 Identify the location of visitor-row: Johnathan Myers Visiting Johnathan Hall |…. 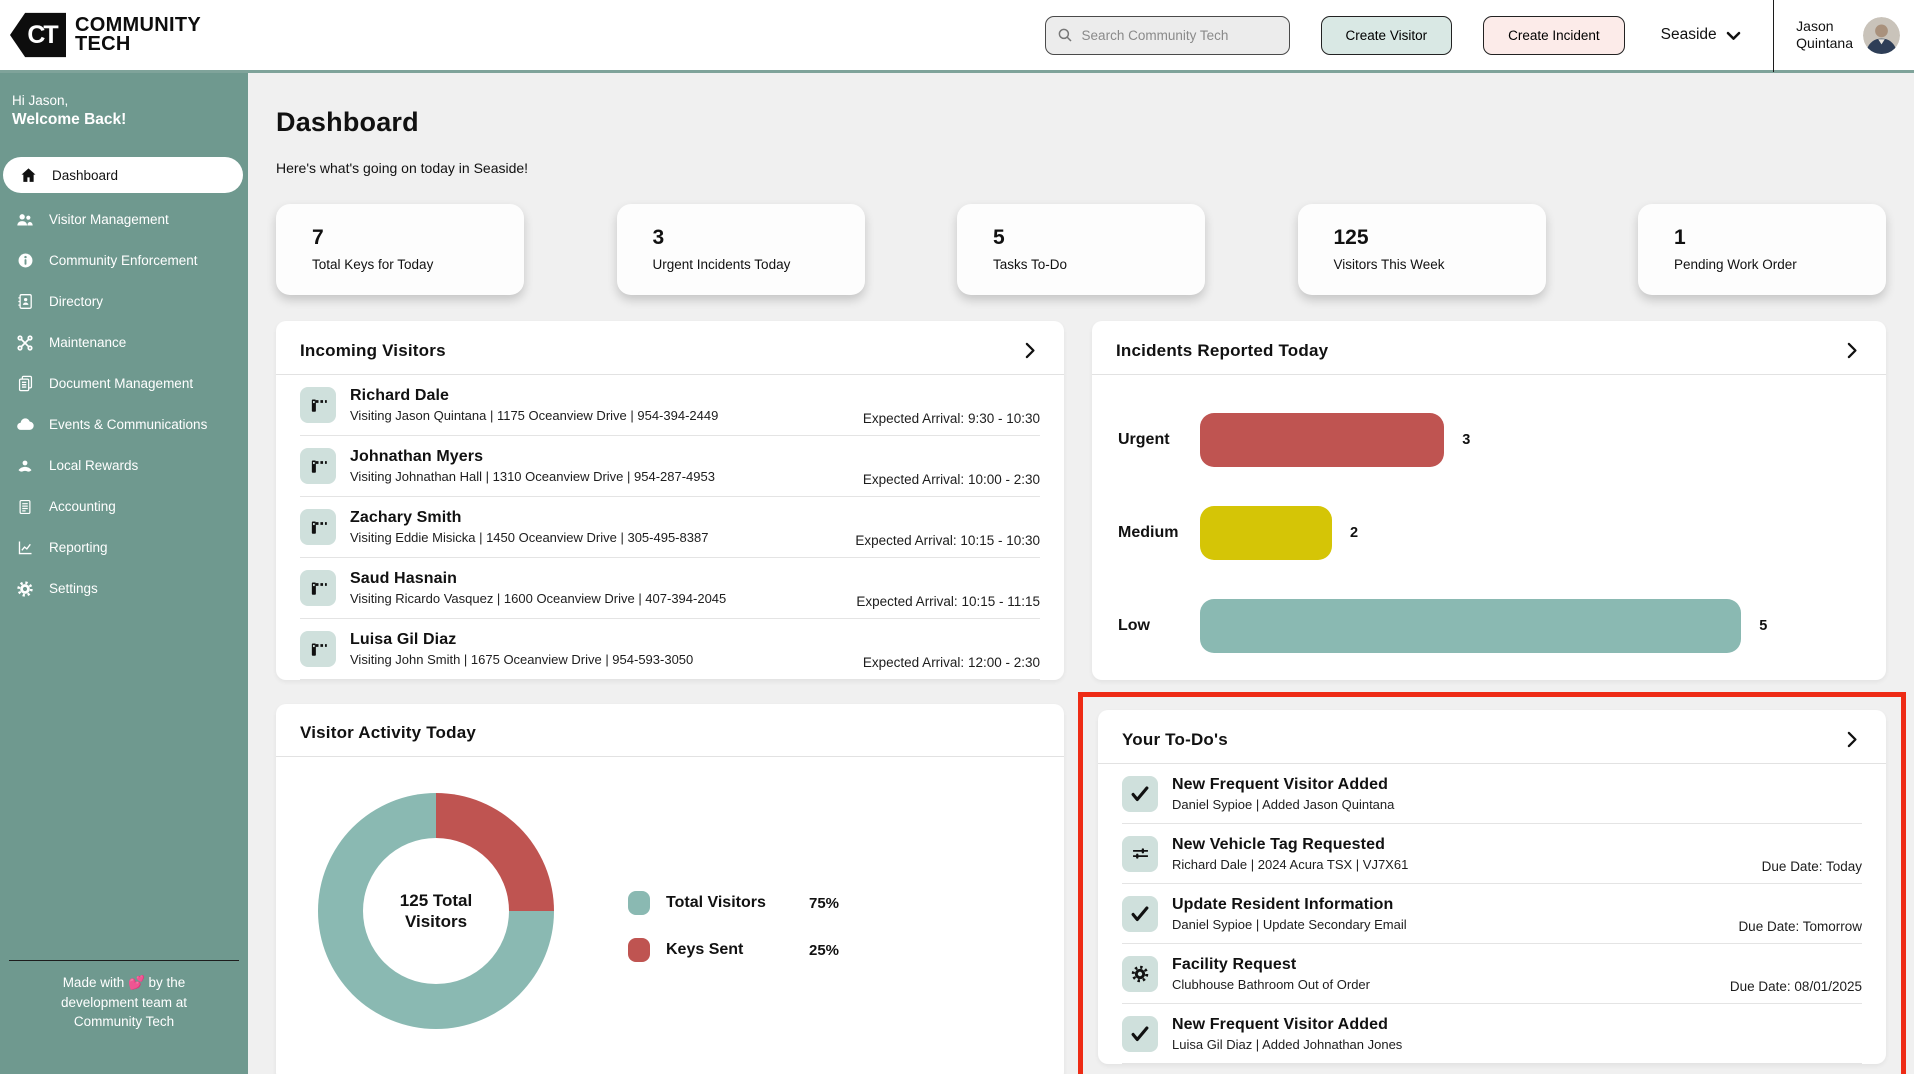
(670, 466).